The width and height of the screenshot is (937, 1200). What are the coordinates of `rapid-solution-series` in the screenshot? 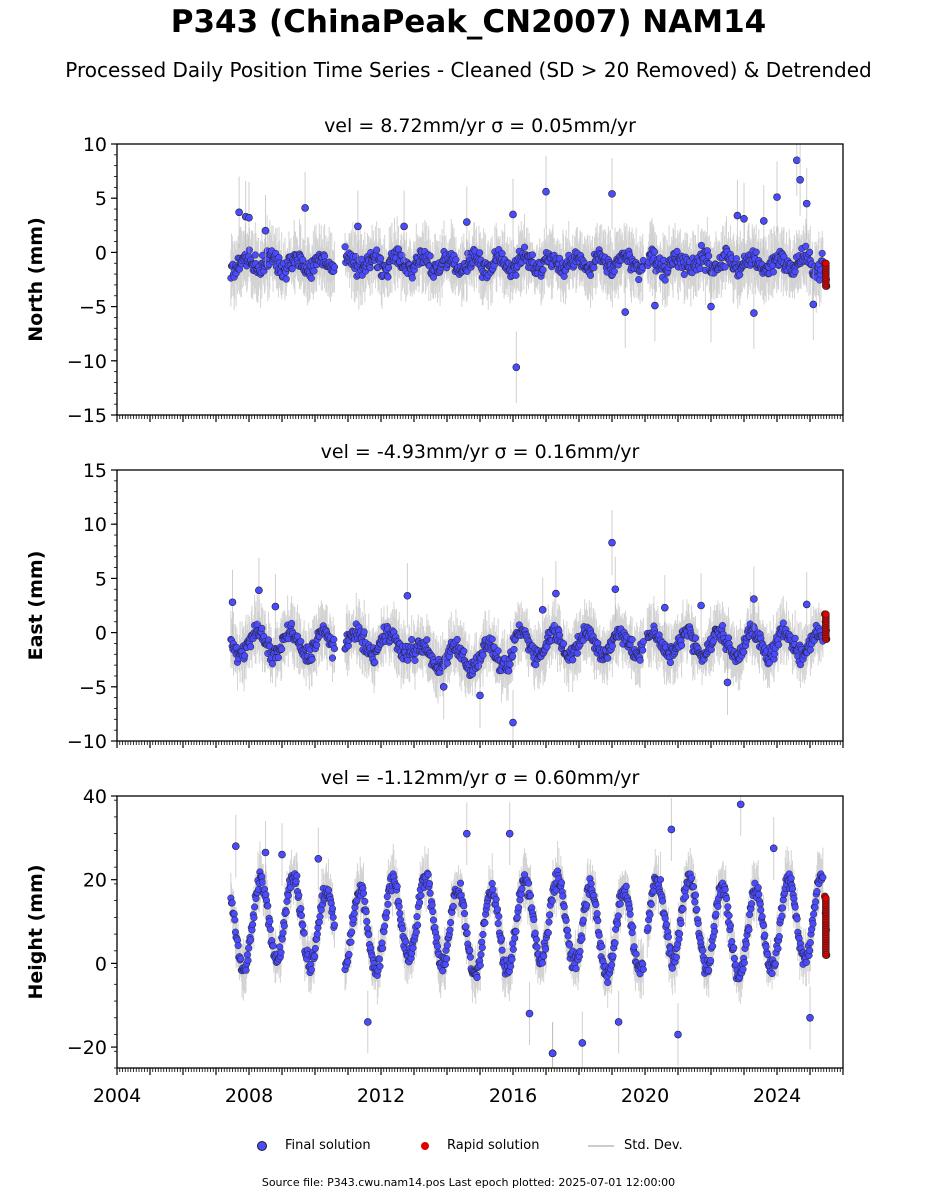 It's located at (826, 626).